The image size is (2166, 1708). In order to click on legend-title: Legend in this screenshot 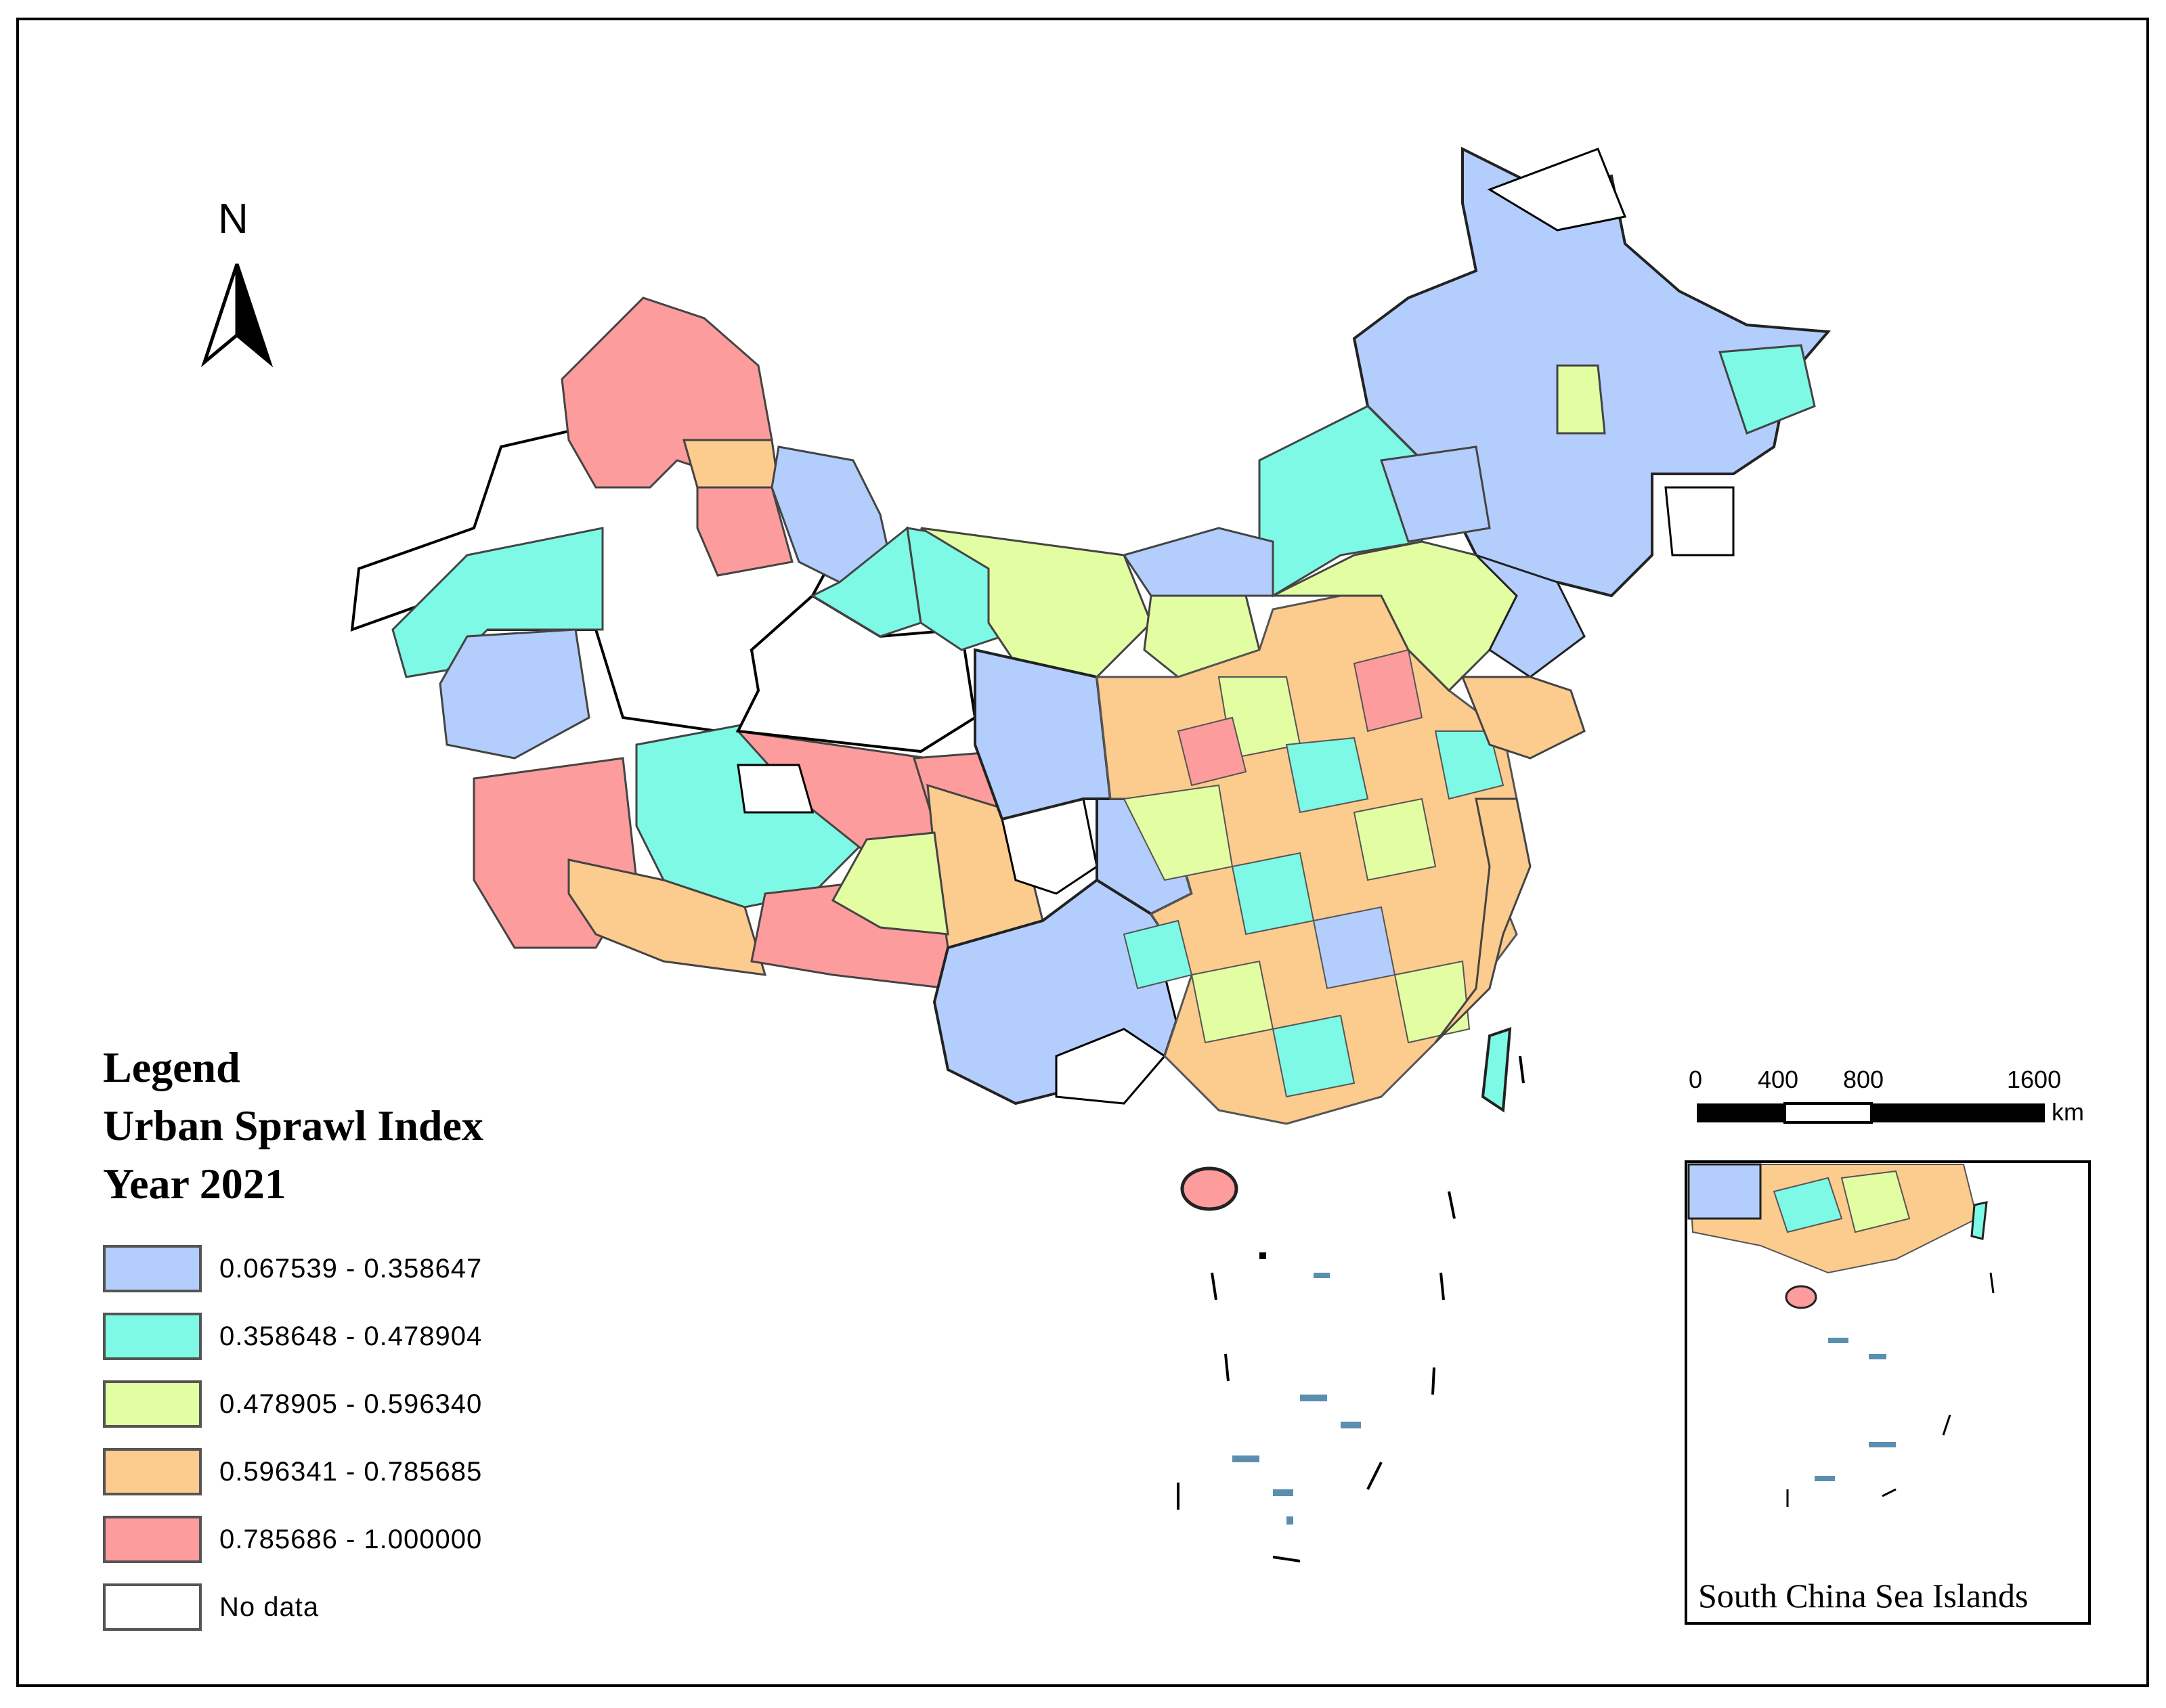, I will do `click(171, 1067)`.